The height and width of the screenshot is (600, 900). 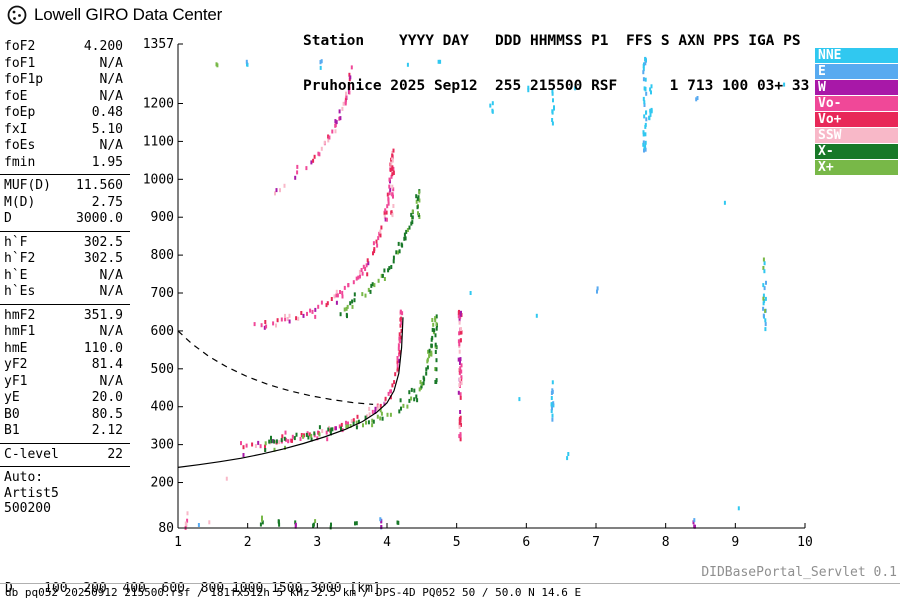 What do you see at coordinates (107, 112) in the screenshot?
I see `param-value: 0.48` at bounding box center [107, 112].